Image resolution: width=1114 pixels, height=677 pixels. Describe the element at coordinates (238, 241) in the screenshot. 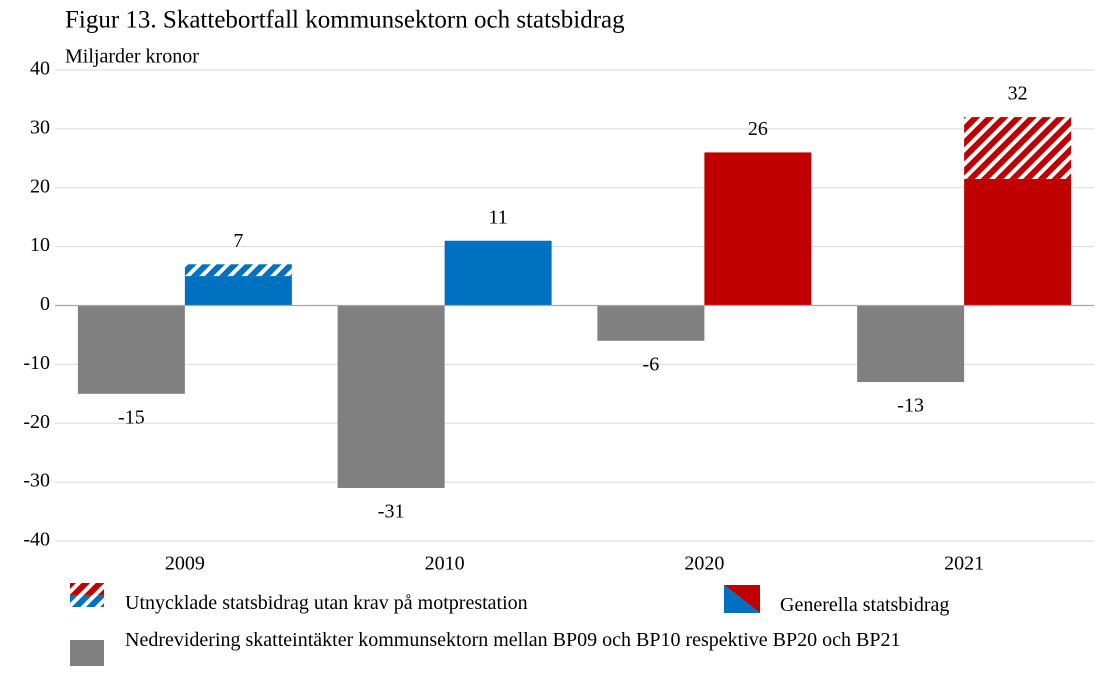

I see `total-label: 7` at that location.